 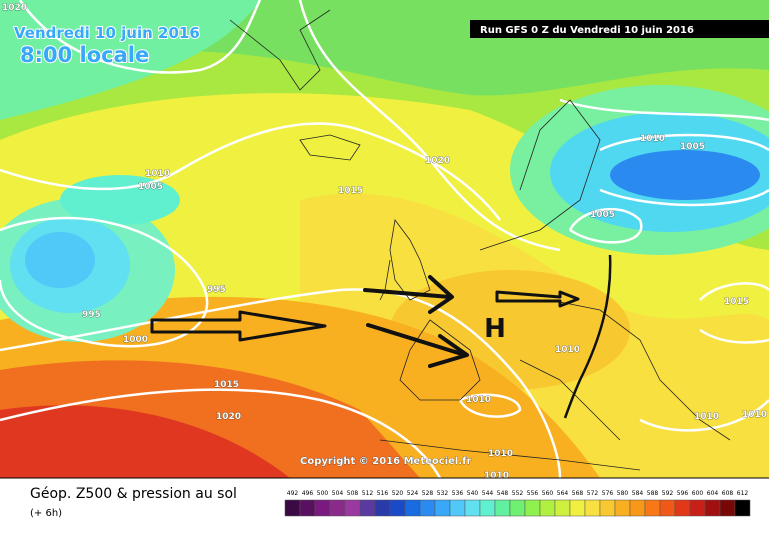 What do you see at coordinates (638, 493) in the screenshot?
I see `scale-label: 584` at bounding box center [638, 493].